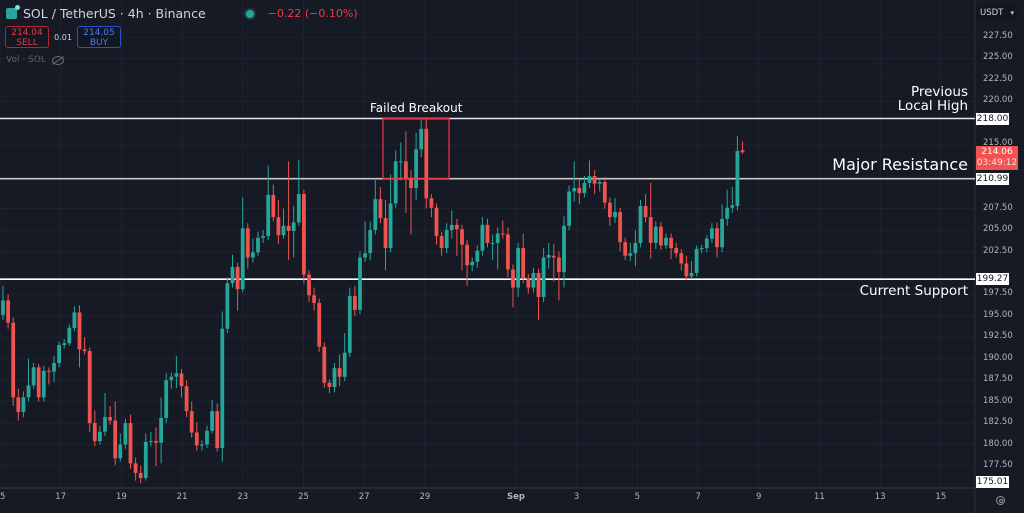 This screenshot has width=1024, height=513. Describe the element at coordinates (997, 158) in the screenshot. I see `last-price-label: 214.06 03:49:12` at that location.